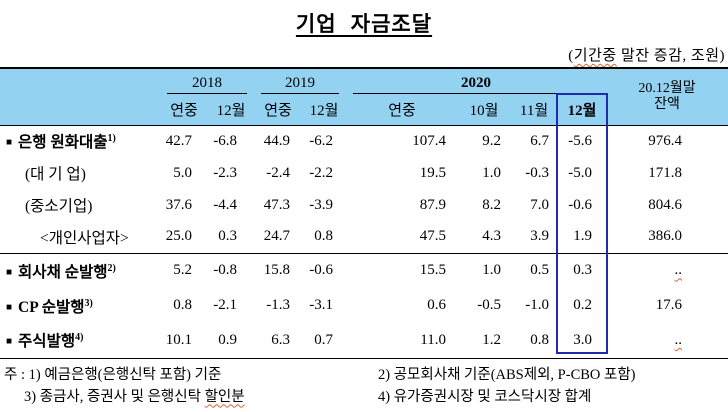  What do you see at coordinates (665, 172) in the screenshot?
I see `value-cell: 171.8` at bounding box center [665, 172].